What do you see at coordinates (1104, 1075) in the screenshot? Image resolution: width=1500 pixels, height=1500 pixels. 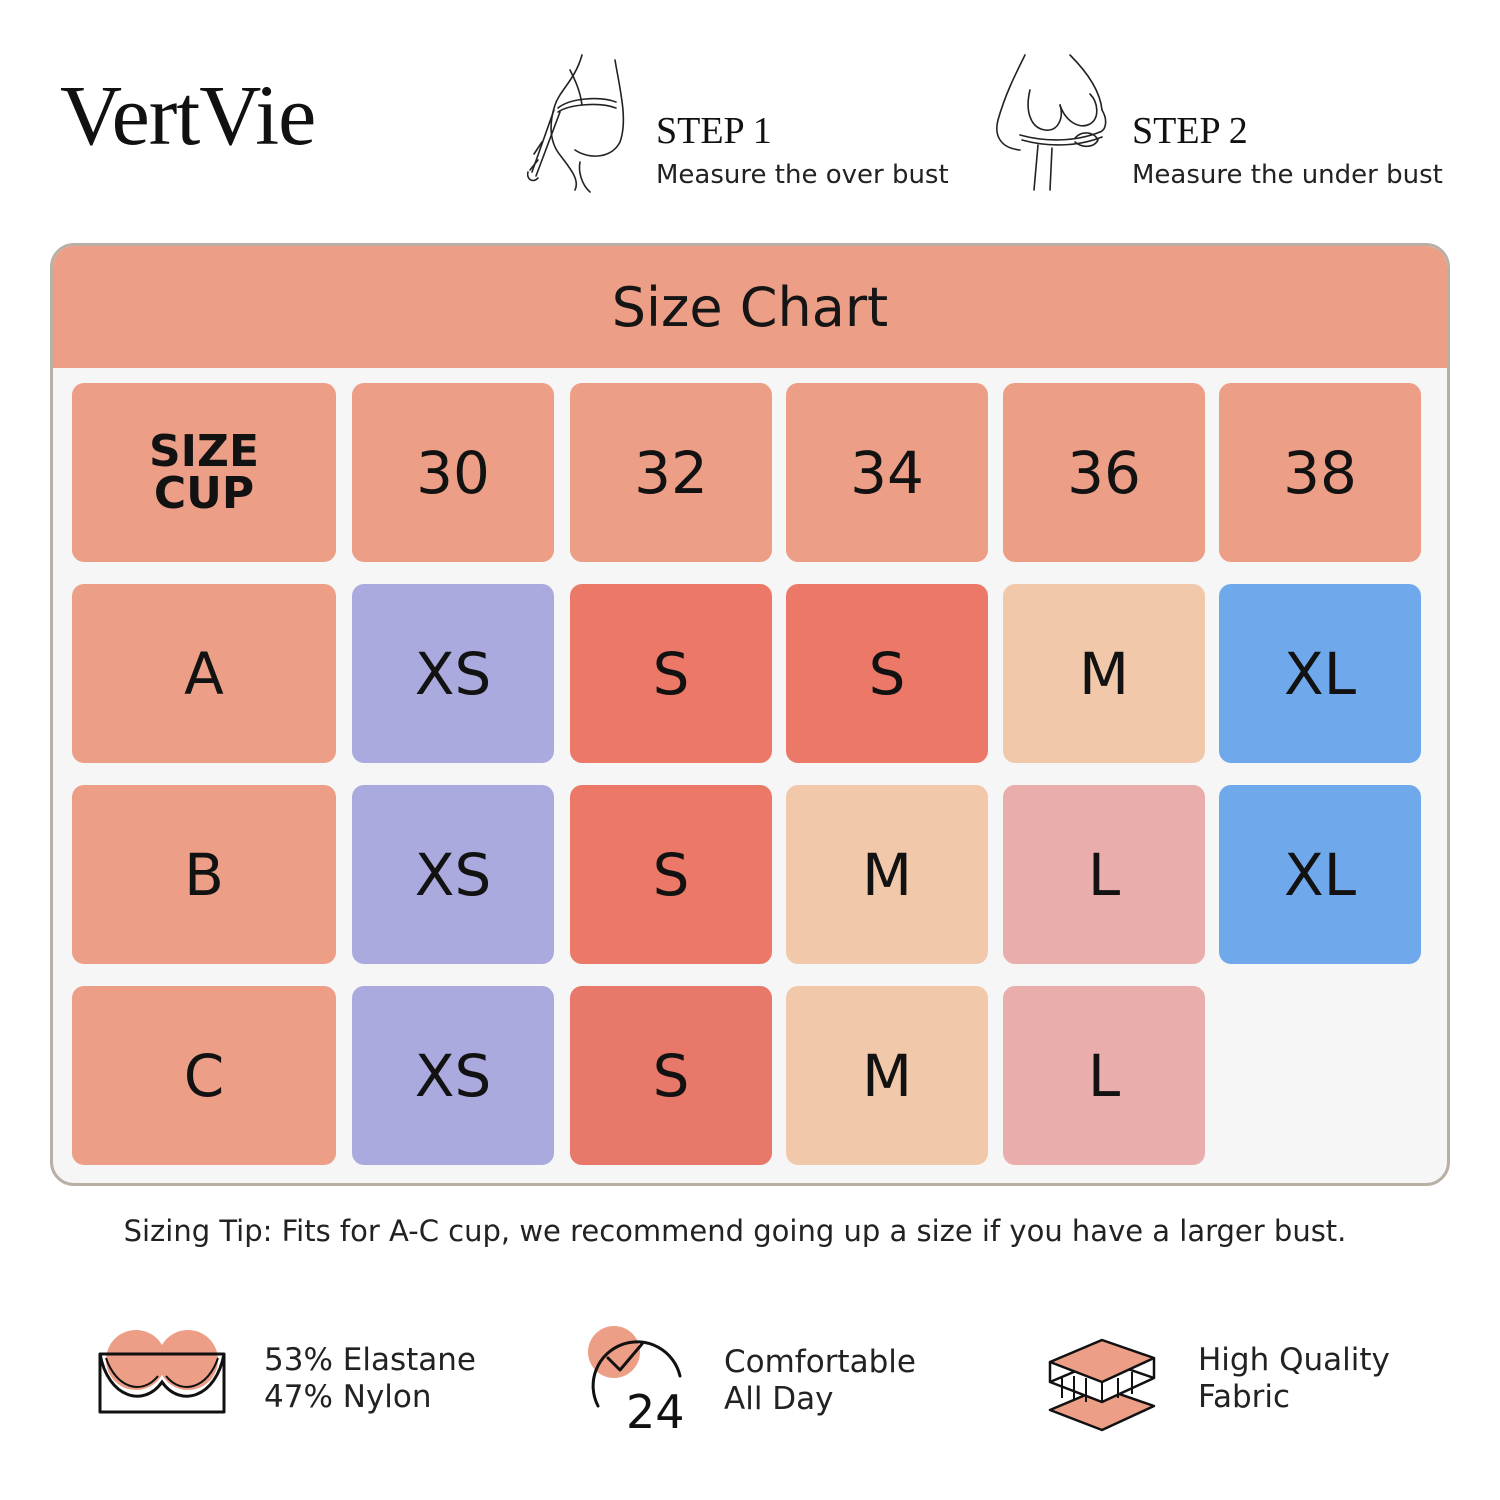 I see `size-cell-c-36: L` at bounding box center [1104, 1075].